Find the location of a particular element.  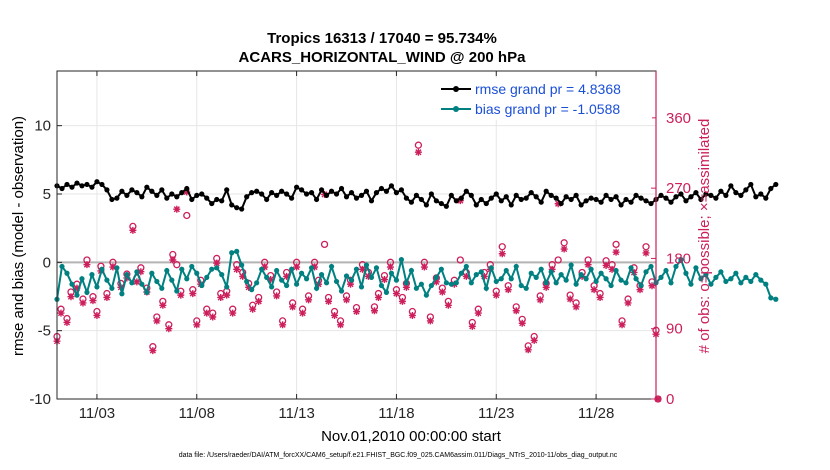

y-right-tick-label: 0 is located at coordinates (670, 399).